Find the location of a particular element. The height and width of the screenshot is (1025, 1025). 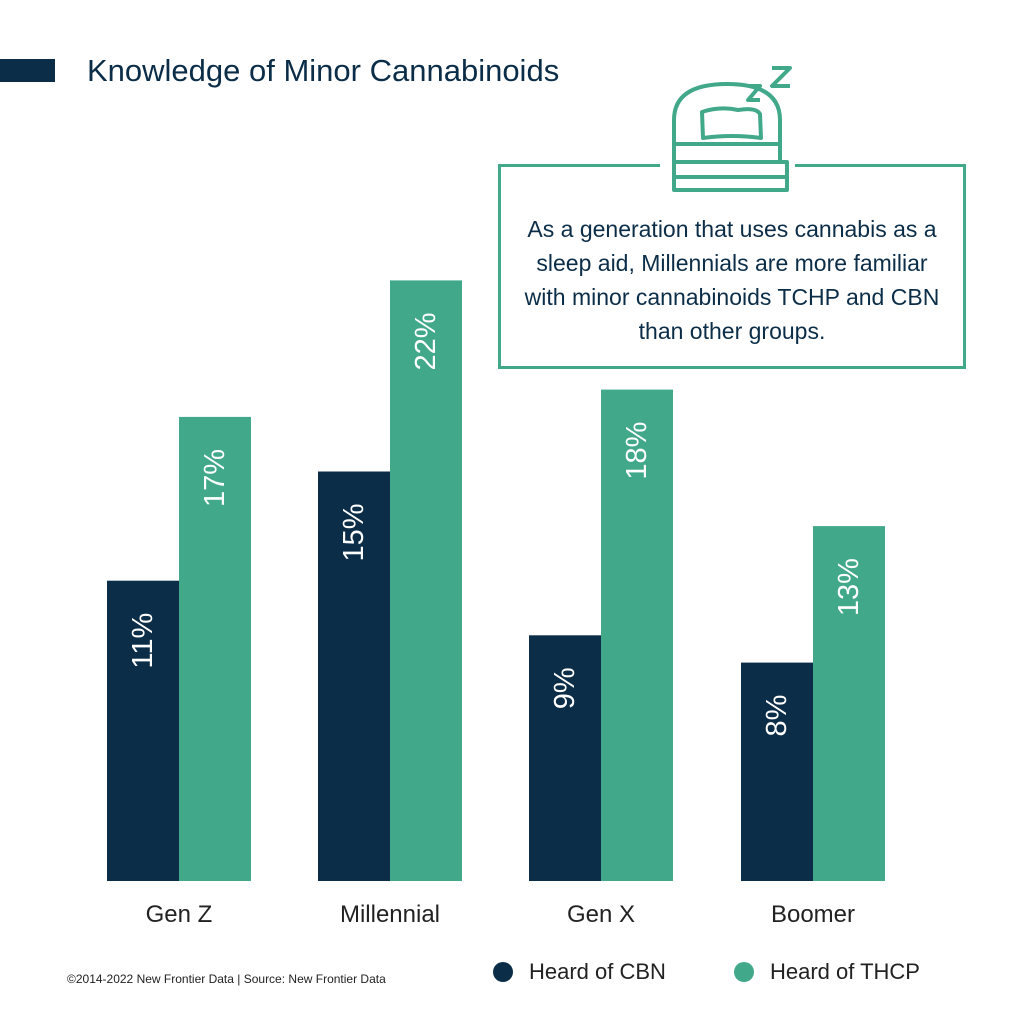

title-accent-bar is located at coordinates (27, 70).